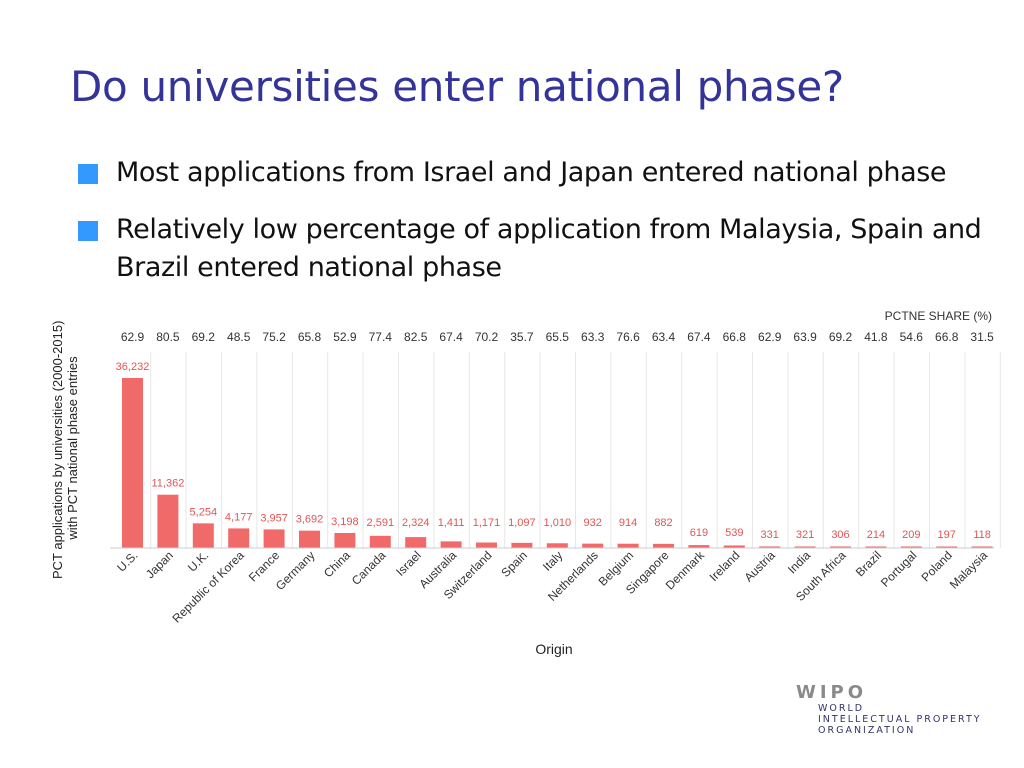  What do you see at coordinates (408, 563) in the screenshot?
I see `x-tick-label: Israel` at bounding box center [408, 563].